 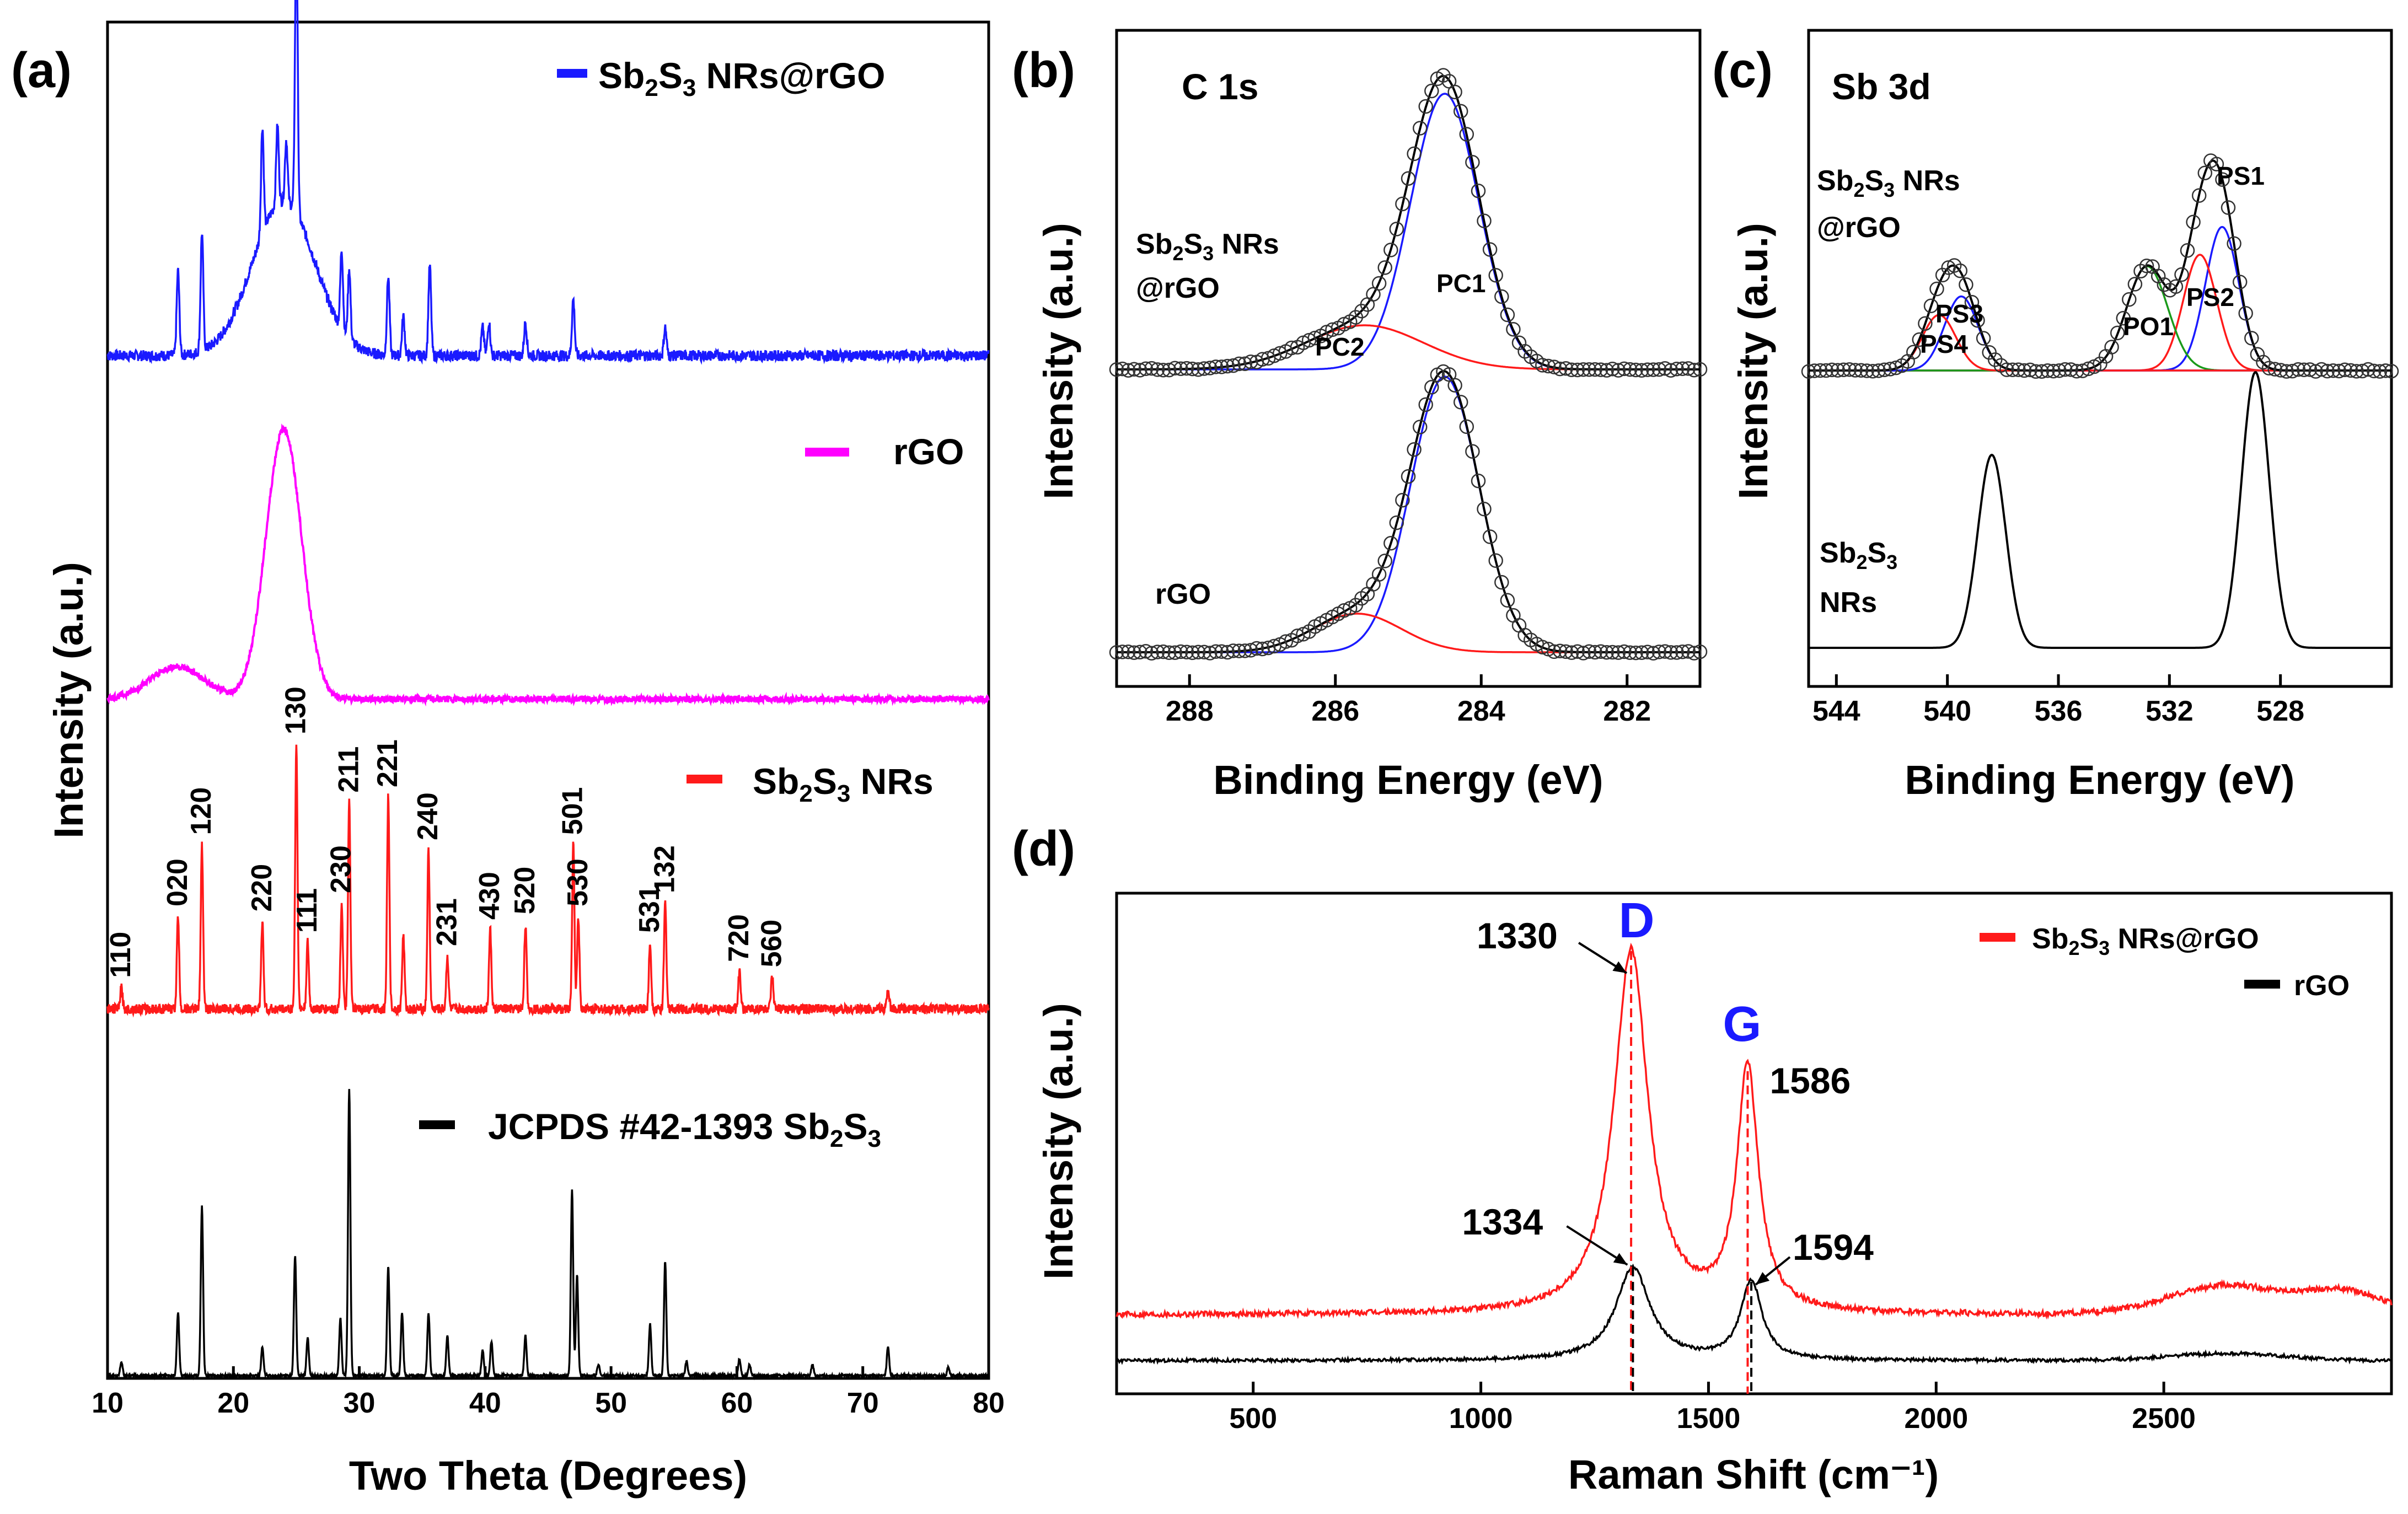 What do you see at coordinates (863, 1403) in the screenshot?
I see `panel-a-tick-label-70: 70` at bounding box center [863, 1403].